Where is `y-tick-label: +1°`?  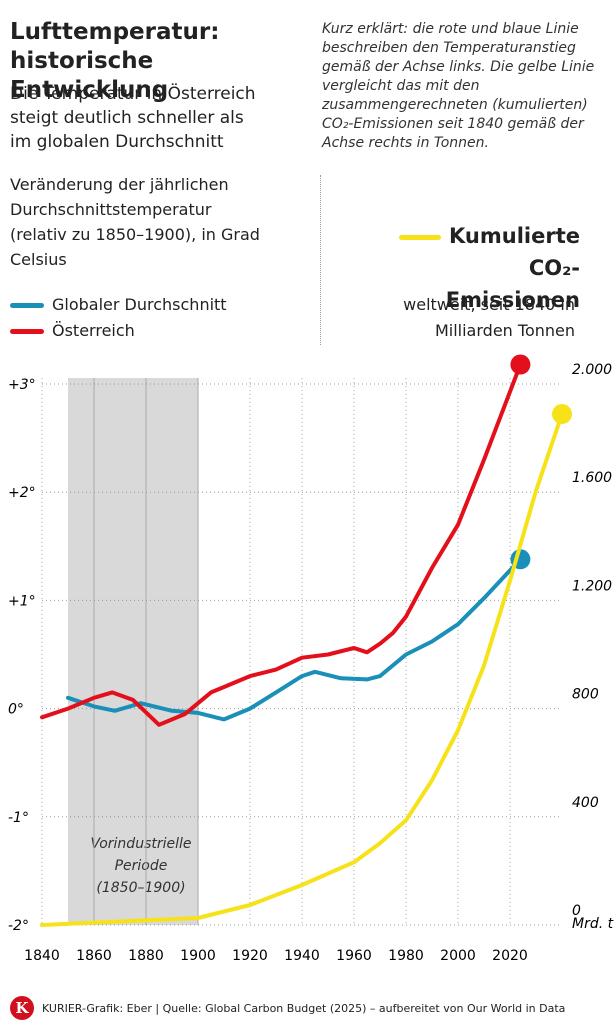
y-tick-label: +1° is located at coordinates (22, 601).